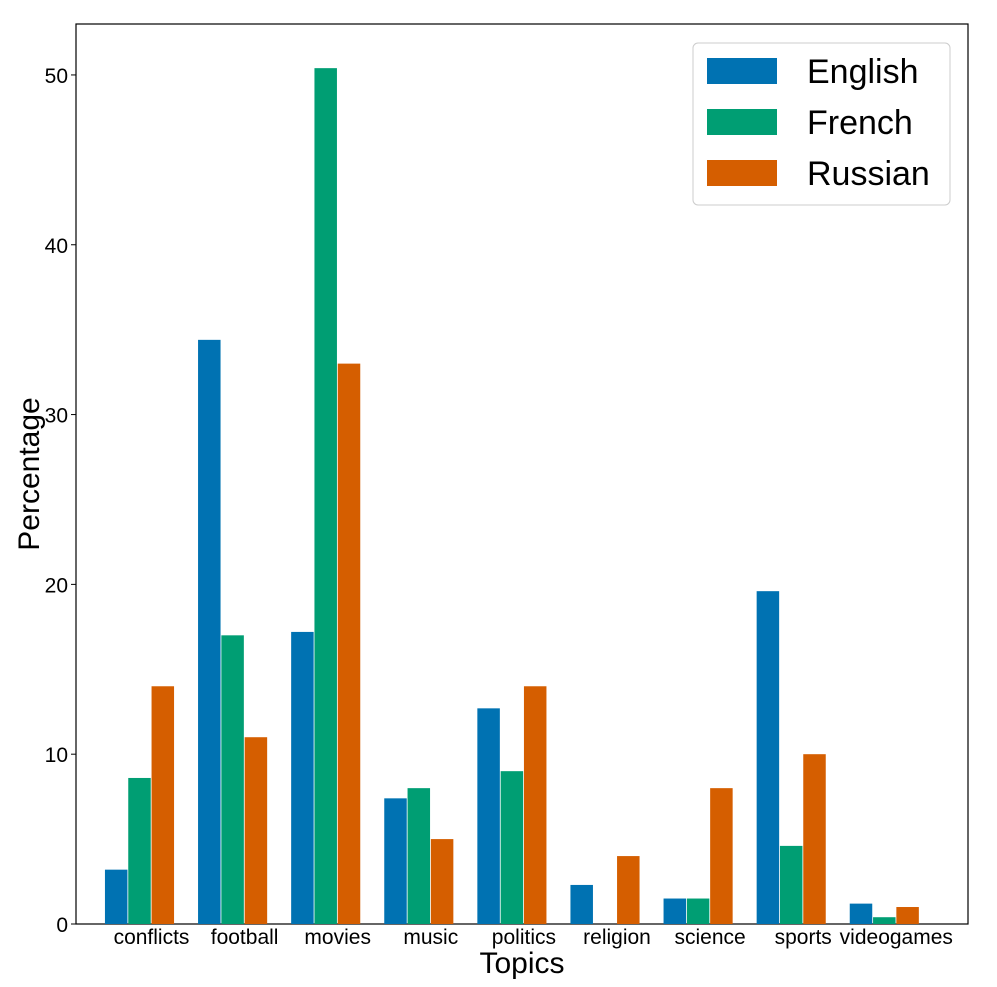  Describe the element at coordinates (896, 937) in the screenshot. I see `x-tick-label-videogames: videogames` at that location.